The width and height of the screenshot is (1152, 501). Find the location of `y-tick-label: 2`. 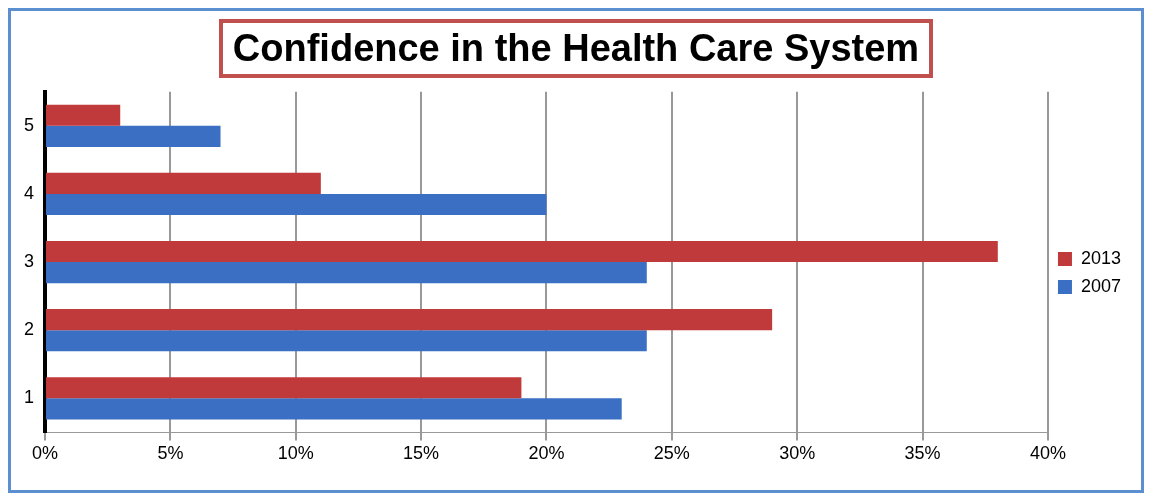

y-tick-label: 2 is located at coordinates (29, 329).